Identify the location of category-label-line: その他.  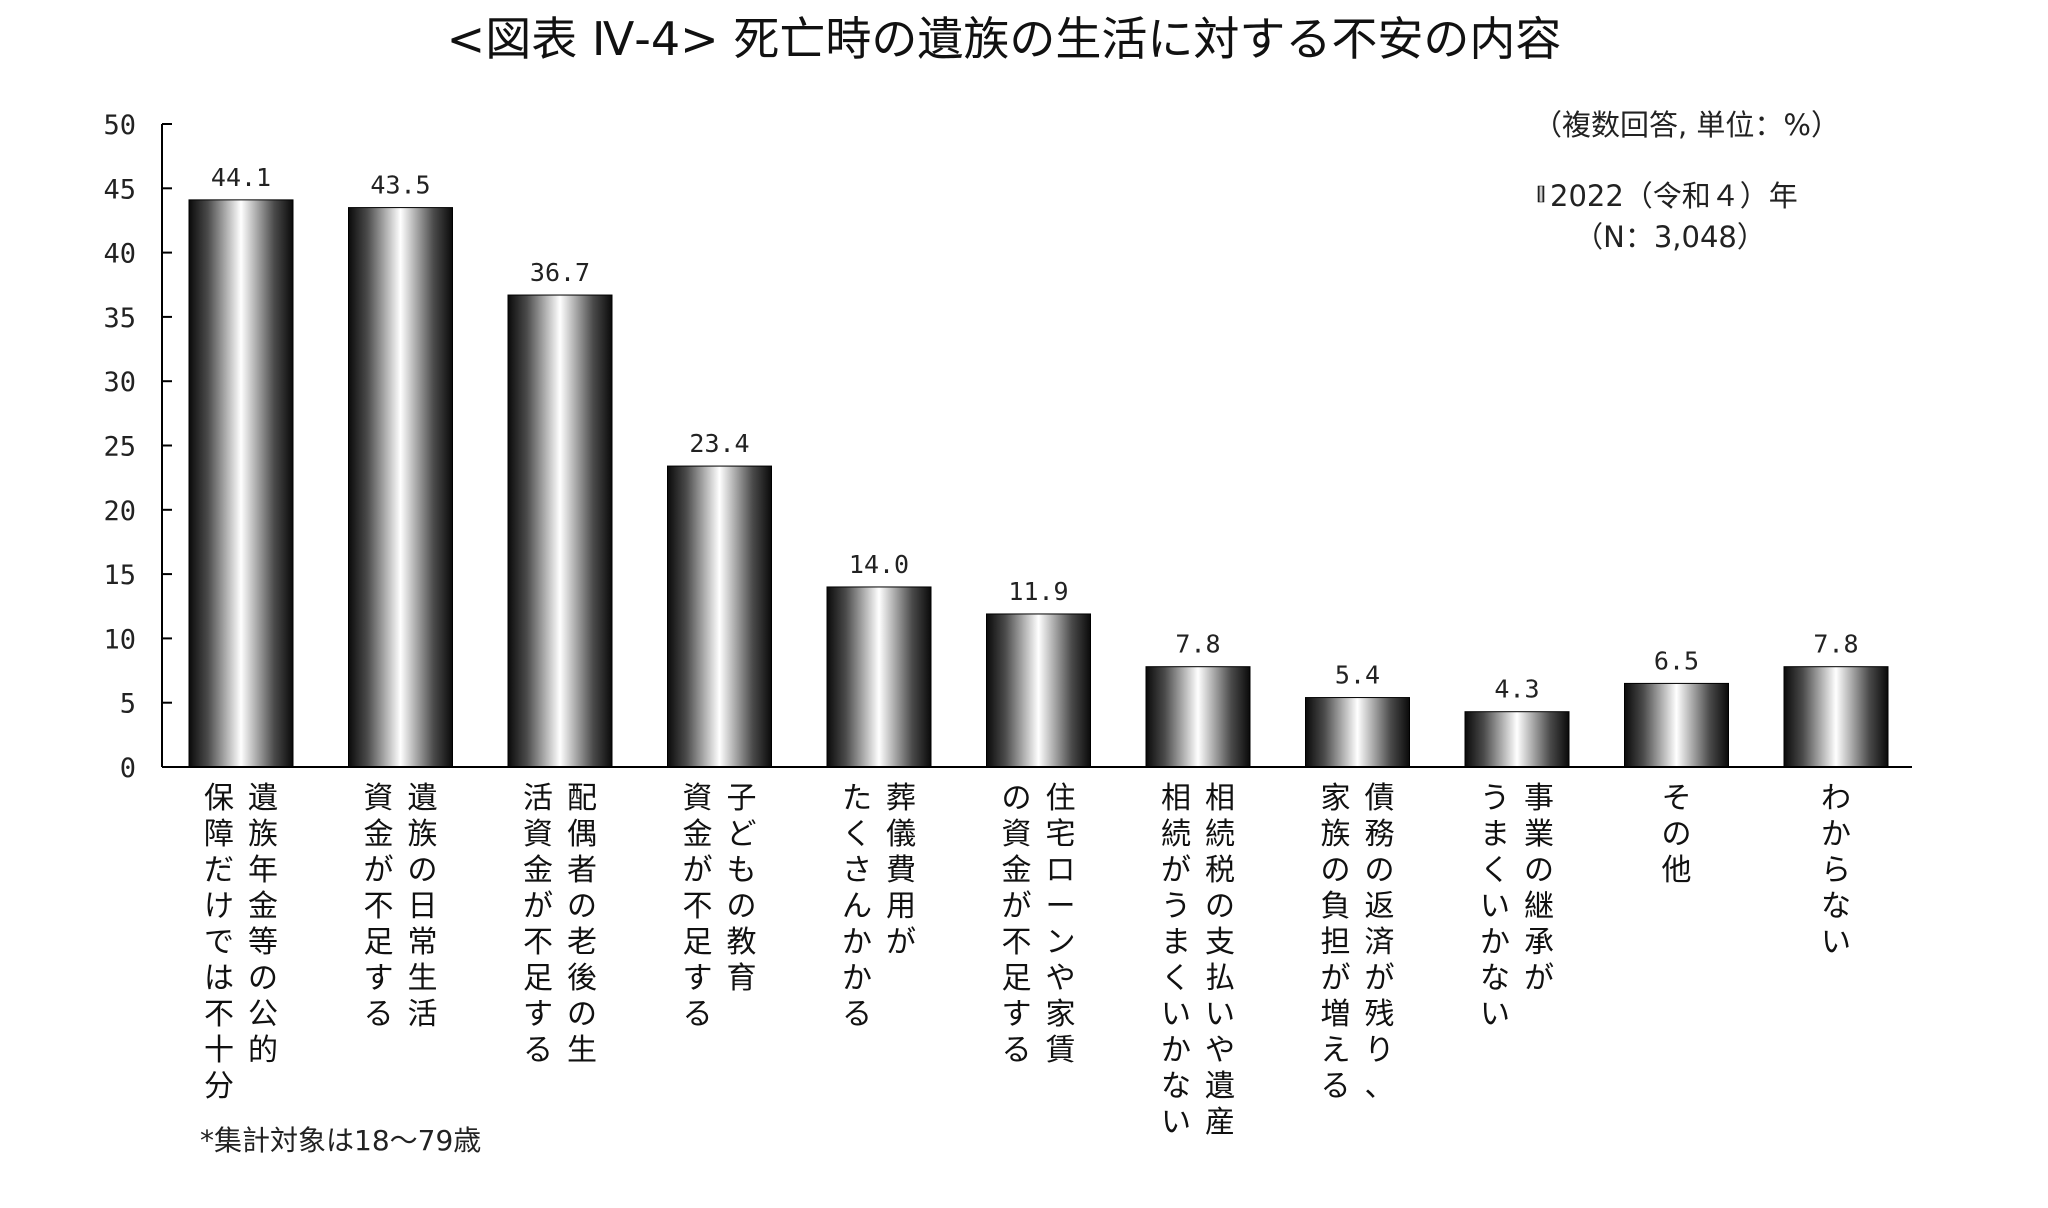
(1677, 834).